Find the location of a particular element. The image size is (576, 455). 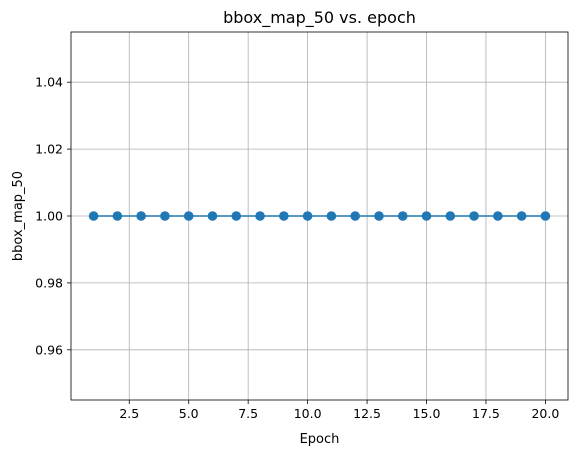

x-tick-label: 10.0 is located at coordinates (308, 413).